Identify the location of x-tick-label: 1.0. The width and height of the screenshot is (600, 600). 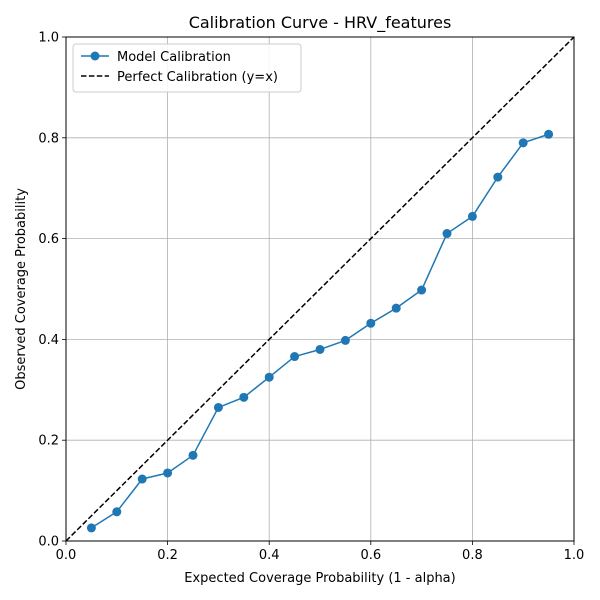
(574, 555).